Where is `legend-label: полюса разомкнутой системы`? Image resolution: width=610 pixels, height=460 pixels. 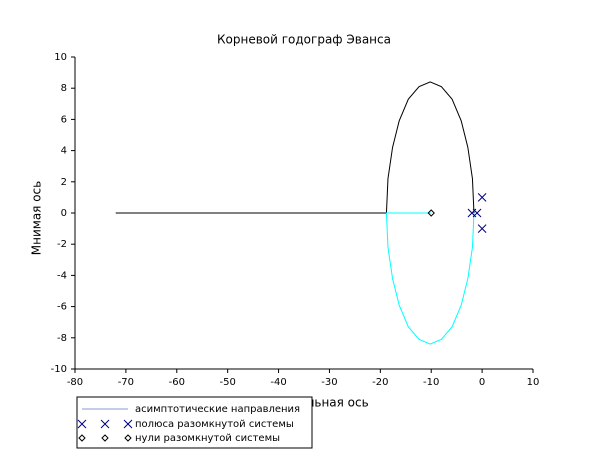
legend-label: полюса разомкнутой системы is located at coordinates (214, 424).